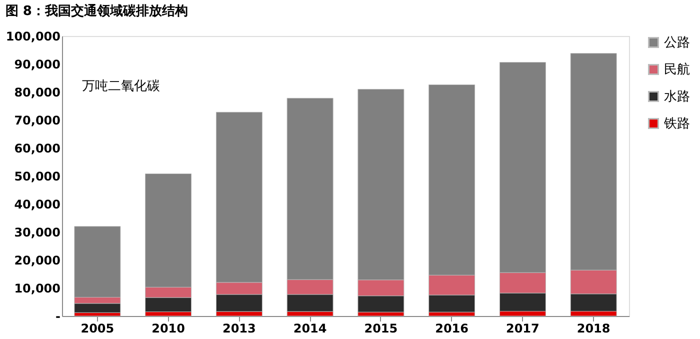 The image size is (700, 339). I want to click on y-tick-label: 30,000, so click(37, 233).